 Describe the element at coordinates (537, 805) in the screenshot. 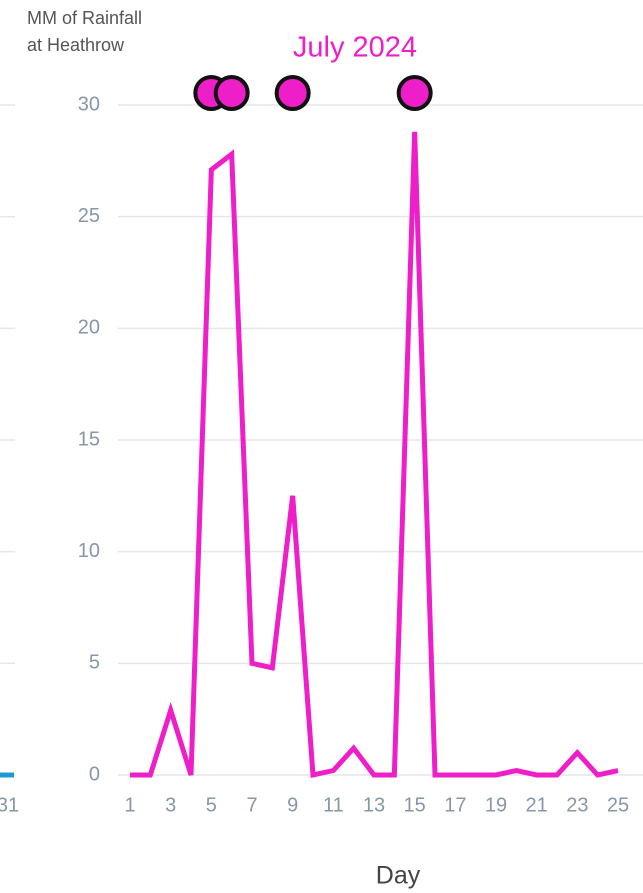

I see `x-tick-label: 21` at that location.